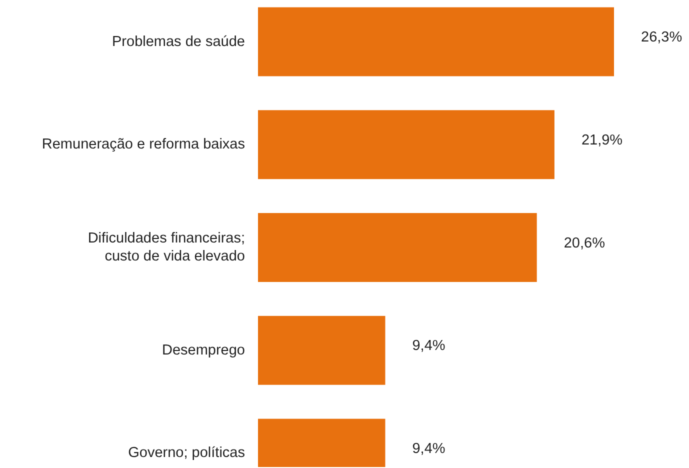  Describe the element at coordinates (585, 243) in the screenshot. I see `data-label: 20,6%` at that location.